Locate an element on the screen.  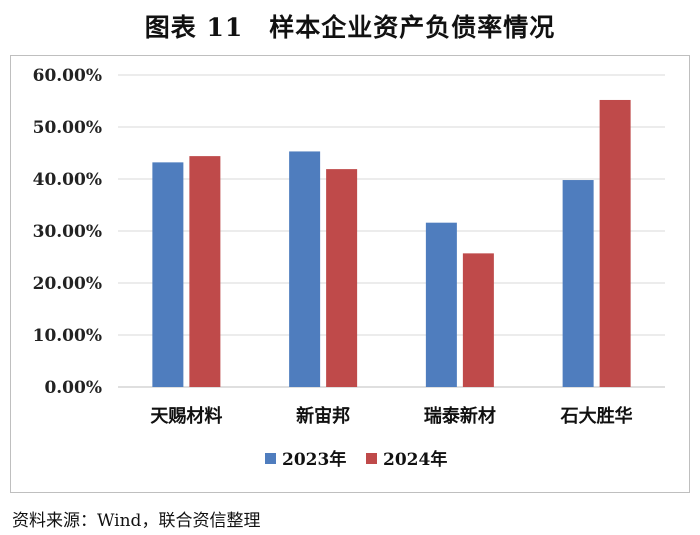
y-tick-label: 20.00% is located at coordinates (67, 284).